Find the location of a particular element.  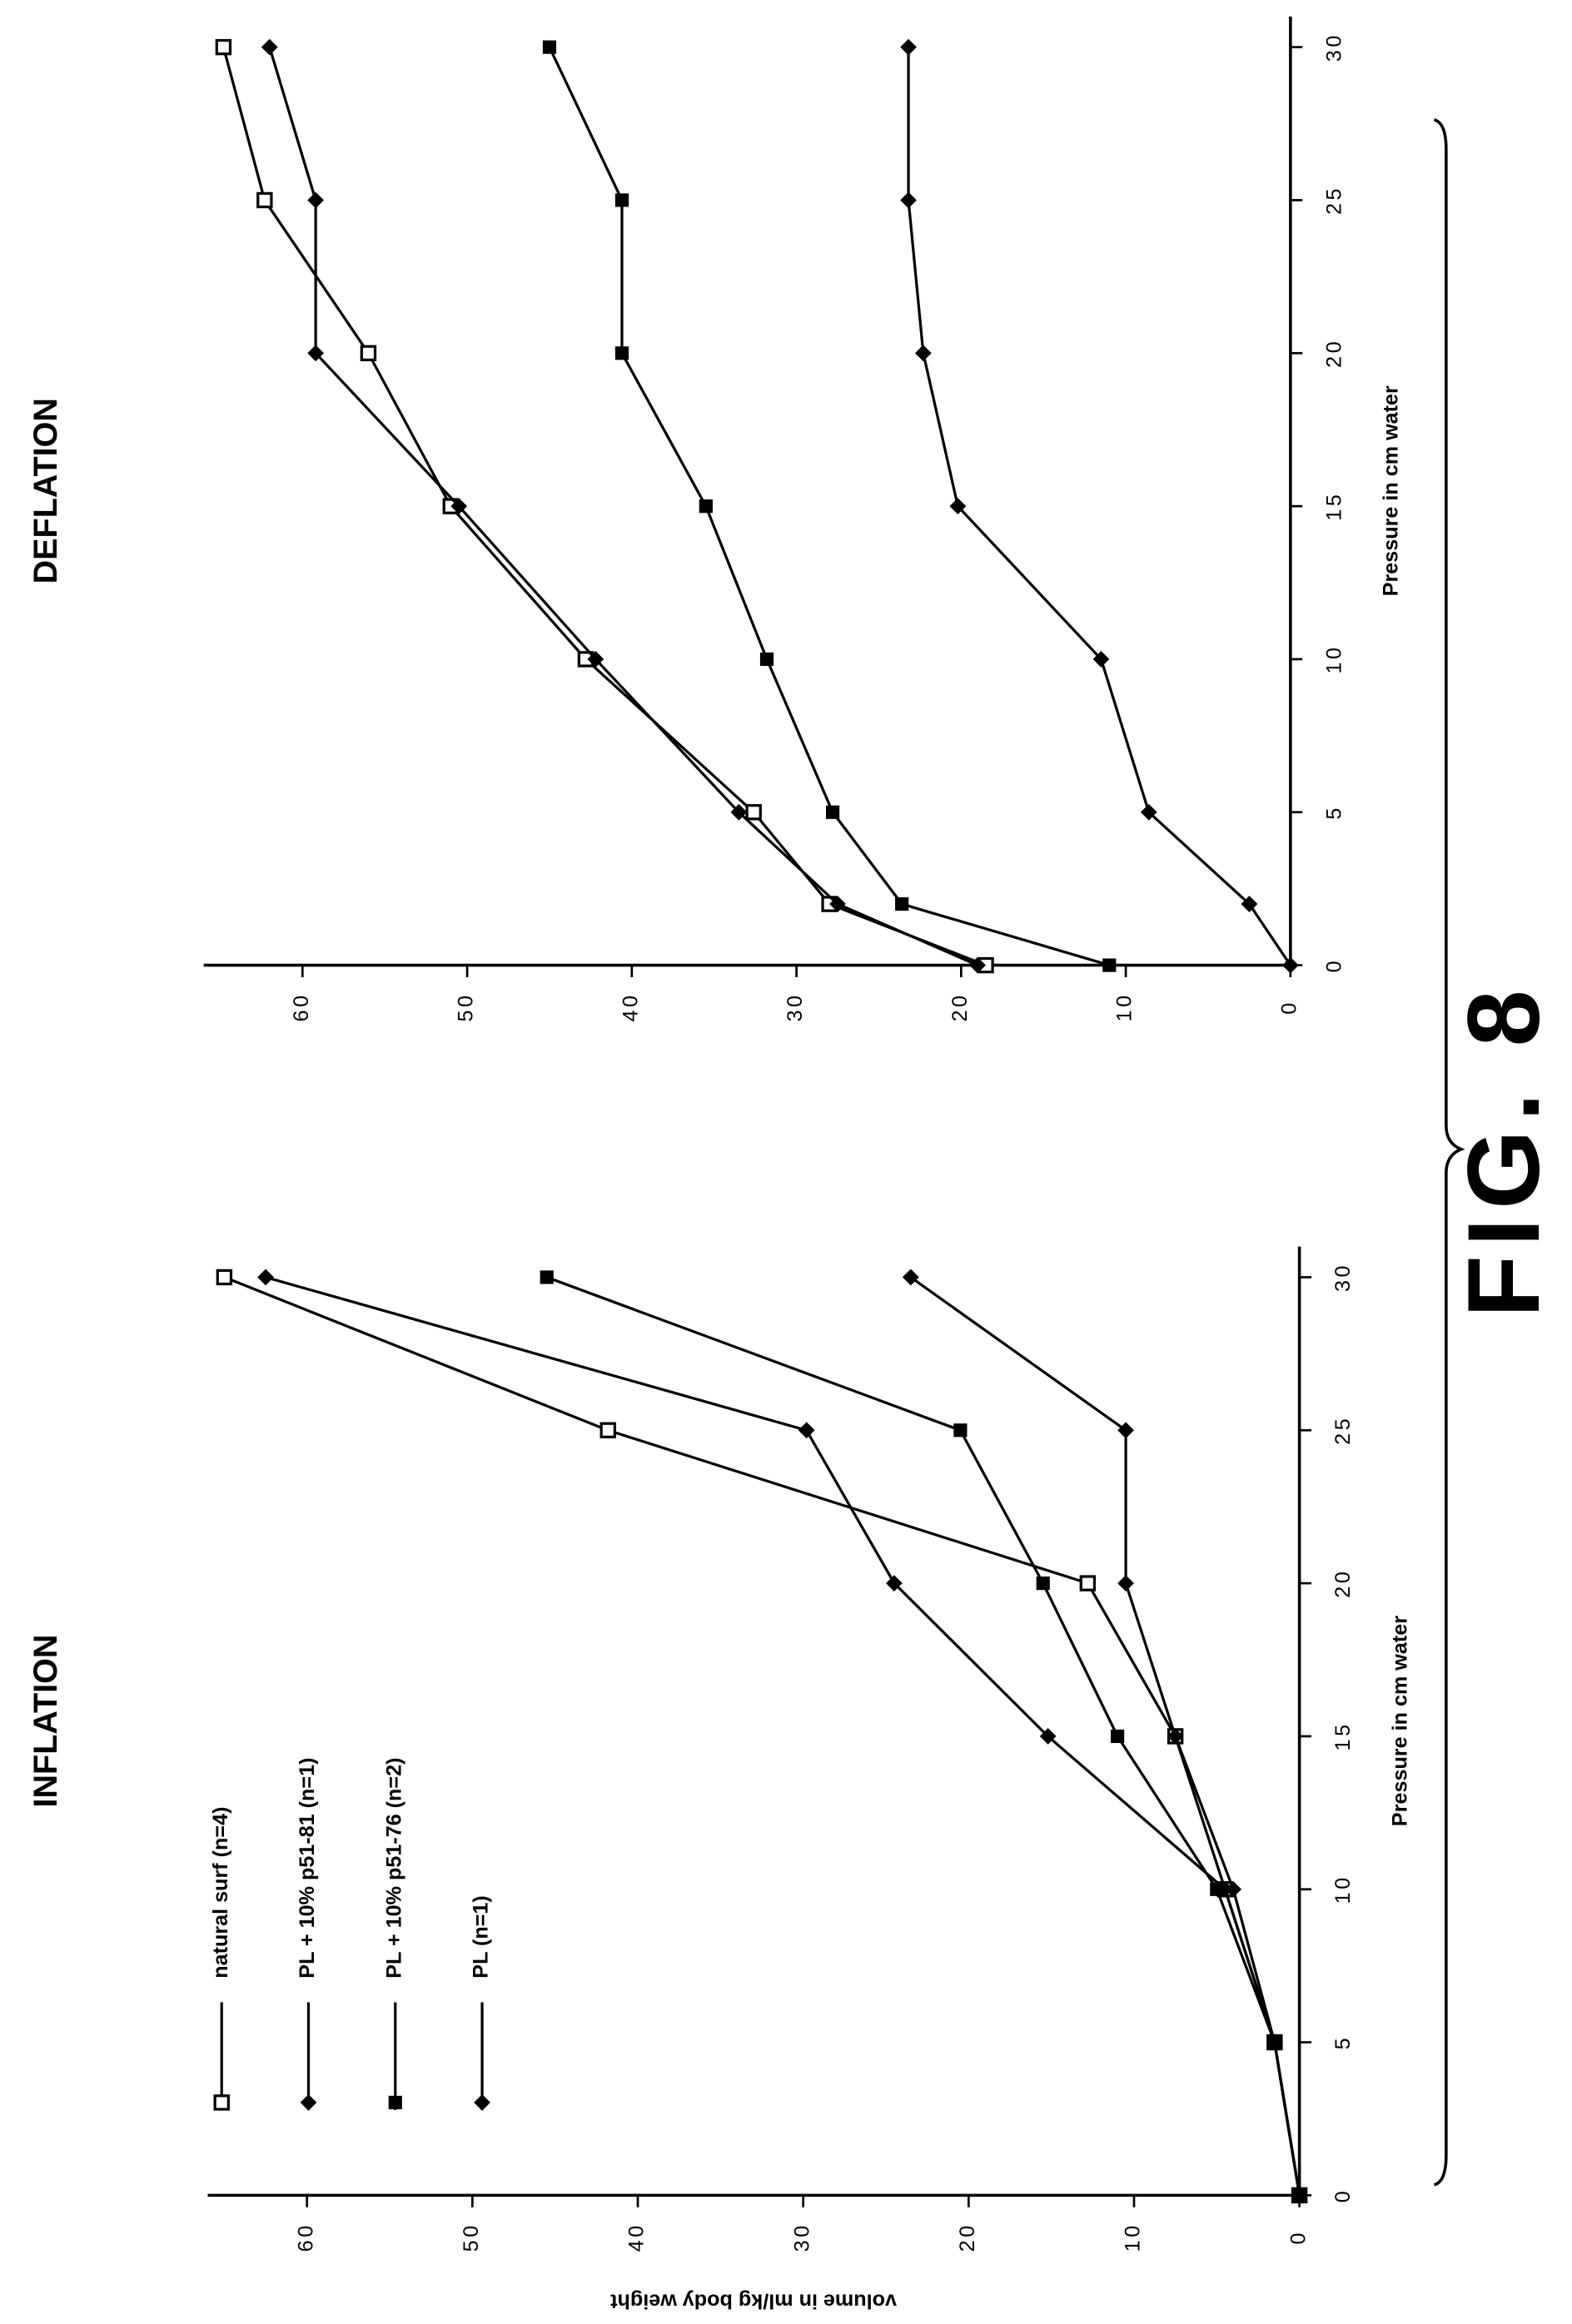

legend-label: natural surf (n=4) is located at coordinates (220, 1893).